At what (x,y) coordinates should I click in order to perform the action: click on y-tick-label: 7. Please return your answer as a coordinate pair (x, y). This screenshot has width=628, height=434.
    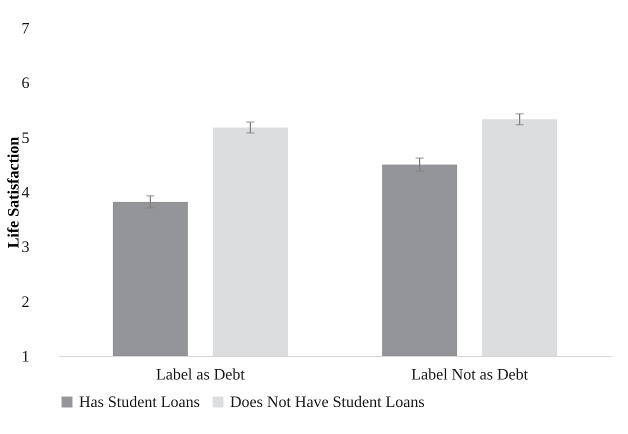
    Looking at the image, I should click on (26, 29).